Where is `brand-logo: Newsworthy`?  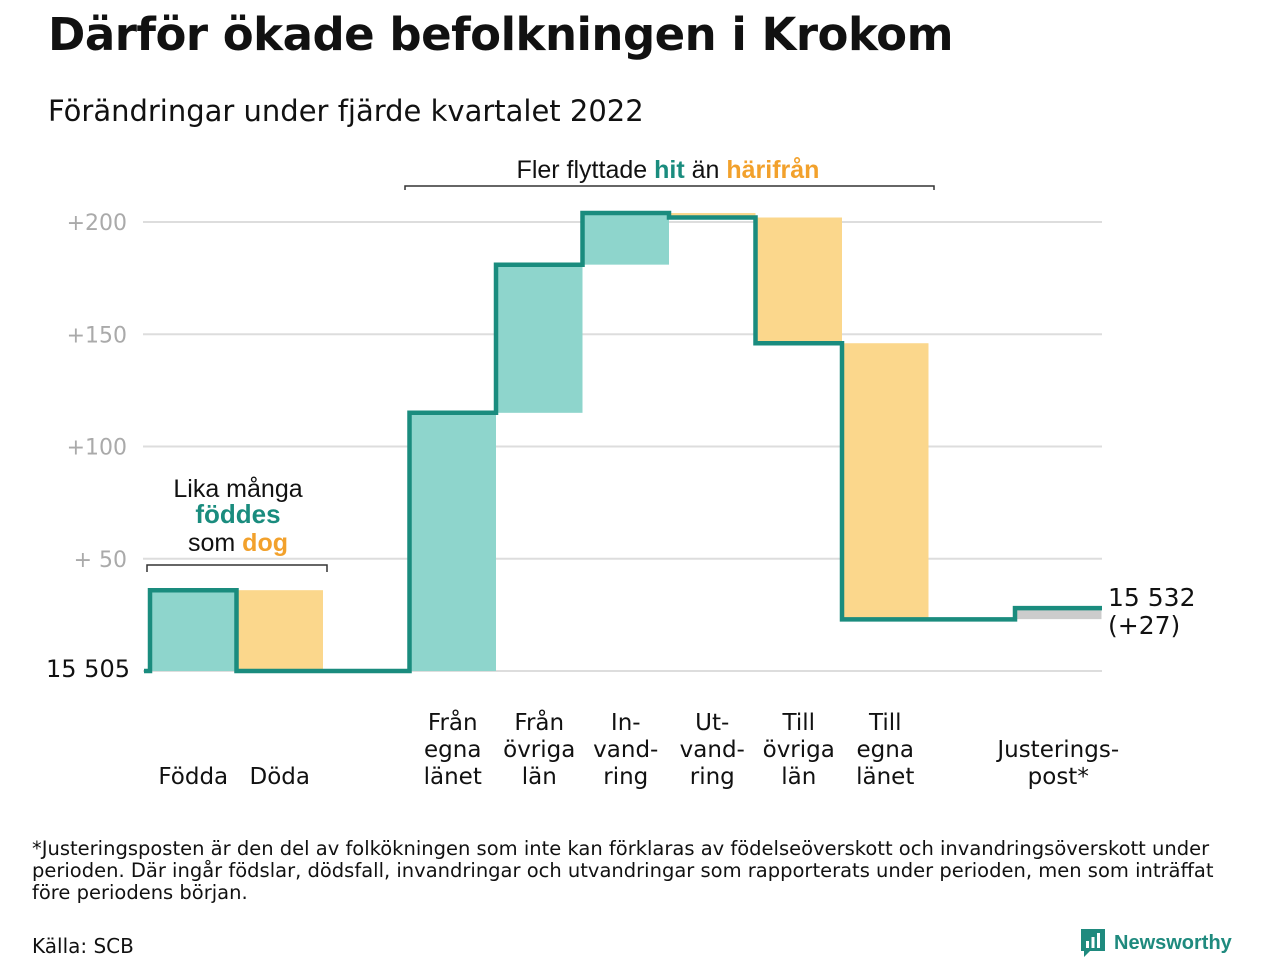
brand-logo: Newsworthy is located at coordinates (1156, 943).